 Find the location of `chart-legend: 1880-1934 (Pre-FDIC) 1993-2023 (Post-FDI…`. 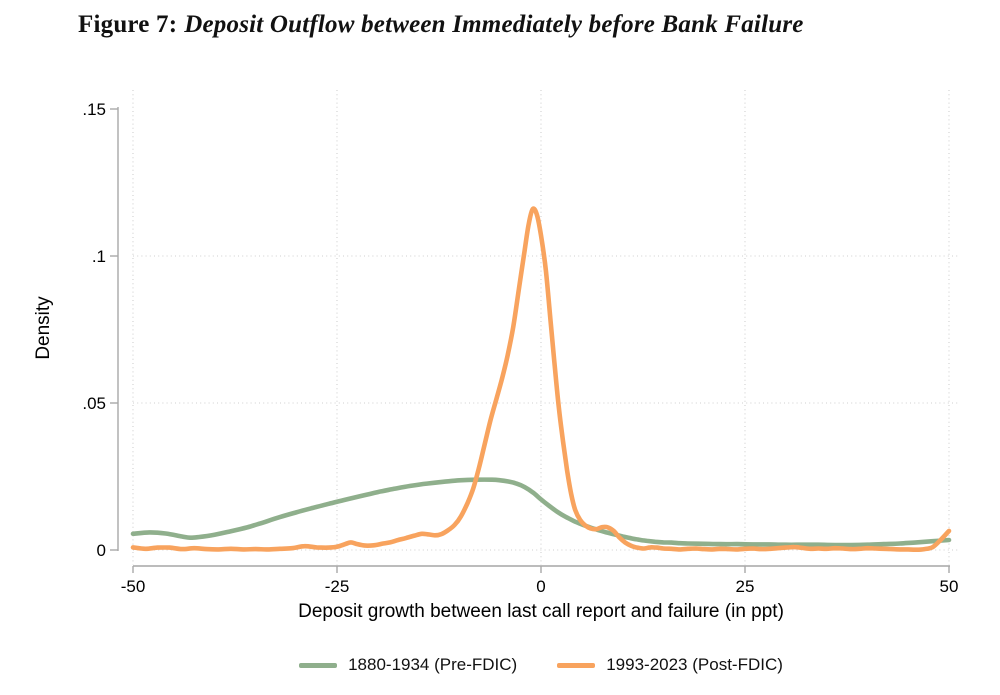

chart-legend: 1880-1934 (Pre-FDIC) 1993-2023 (Post-FDI… is located at coordinates (520, 665).